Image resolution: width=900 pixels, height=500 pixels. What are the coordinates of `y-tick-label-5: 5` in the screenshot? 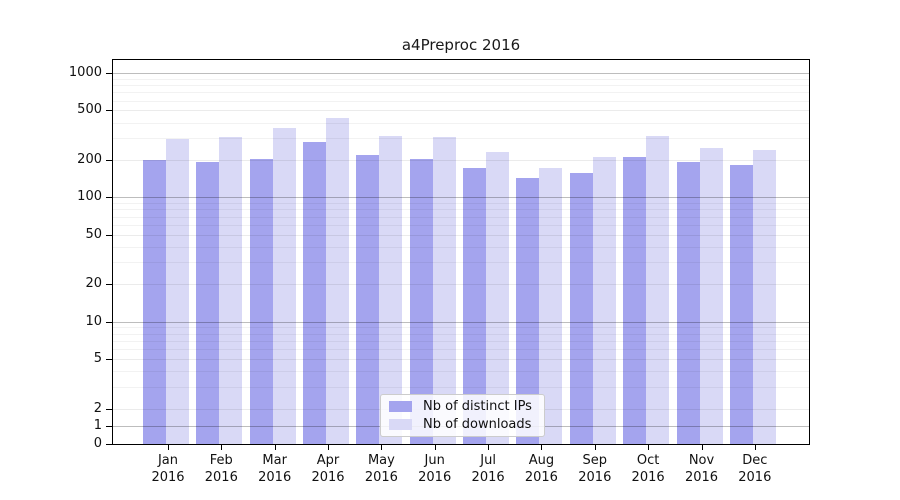 It's located at (97, 358).